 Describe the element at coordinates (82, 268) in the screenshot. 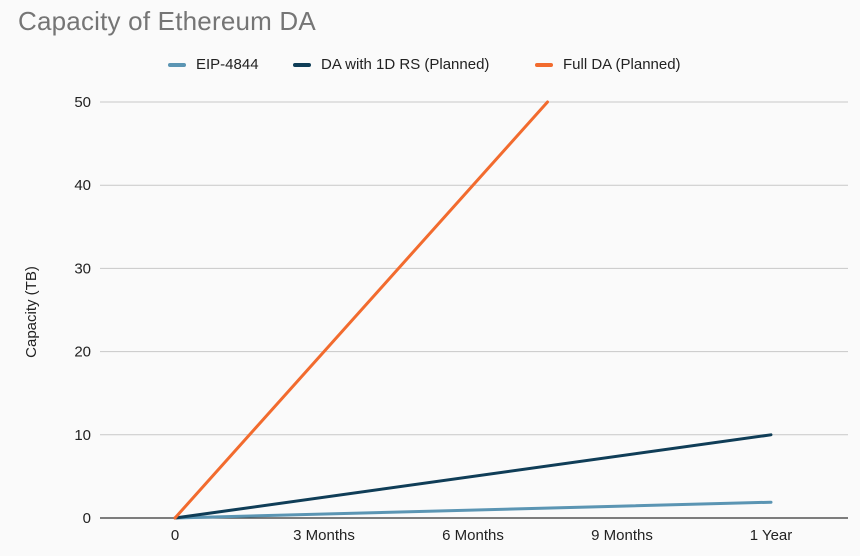

I see `y-tick-label: 30` at that location.